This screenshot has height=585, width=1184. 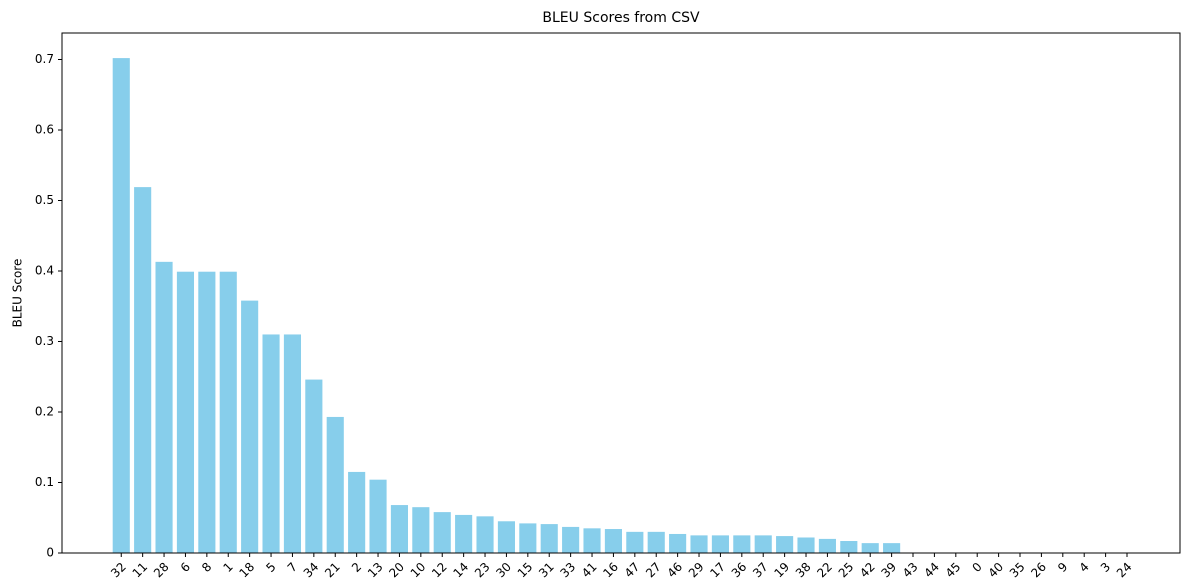 I want to click on x-tick-label: 19, so click(x=782, y=570).